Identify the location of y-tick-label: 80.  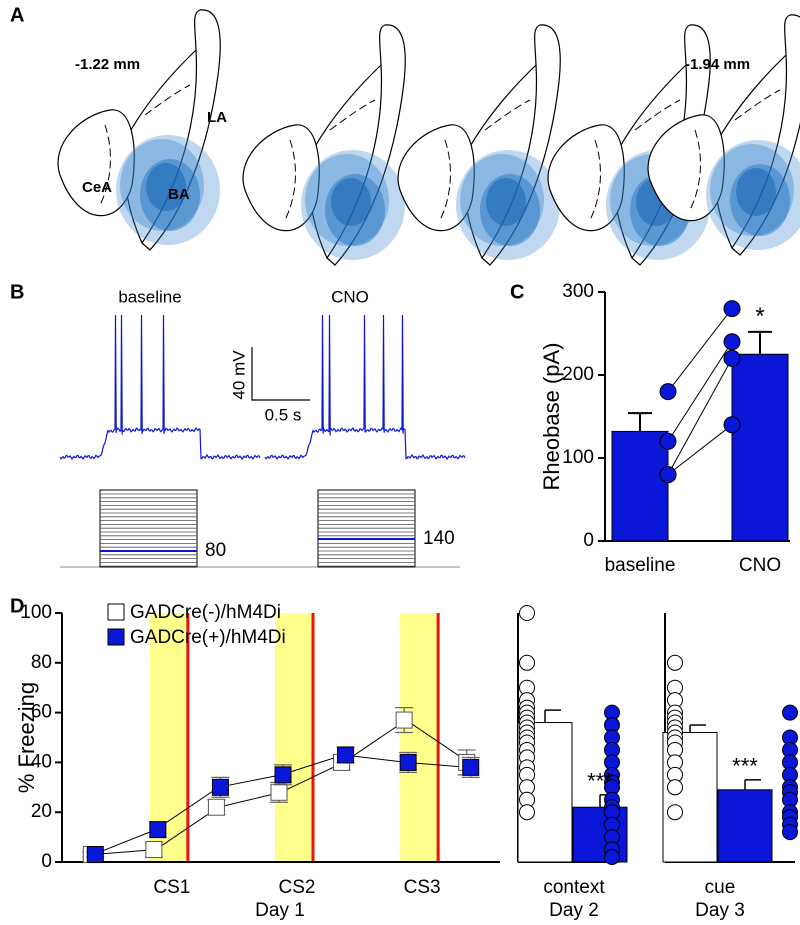
(41, 662).